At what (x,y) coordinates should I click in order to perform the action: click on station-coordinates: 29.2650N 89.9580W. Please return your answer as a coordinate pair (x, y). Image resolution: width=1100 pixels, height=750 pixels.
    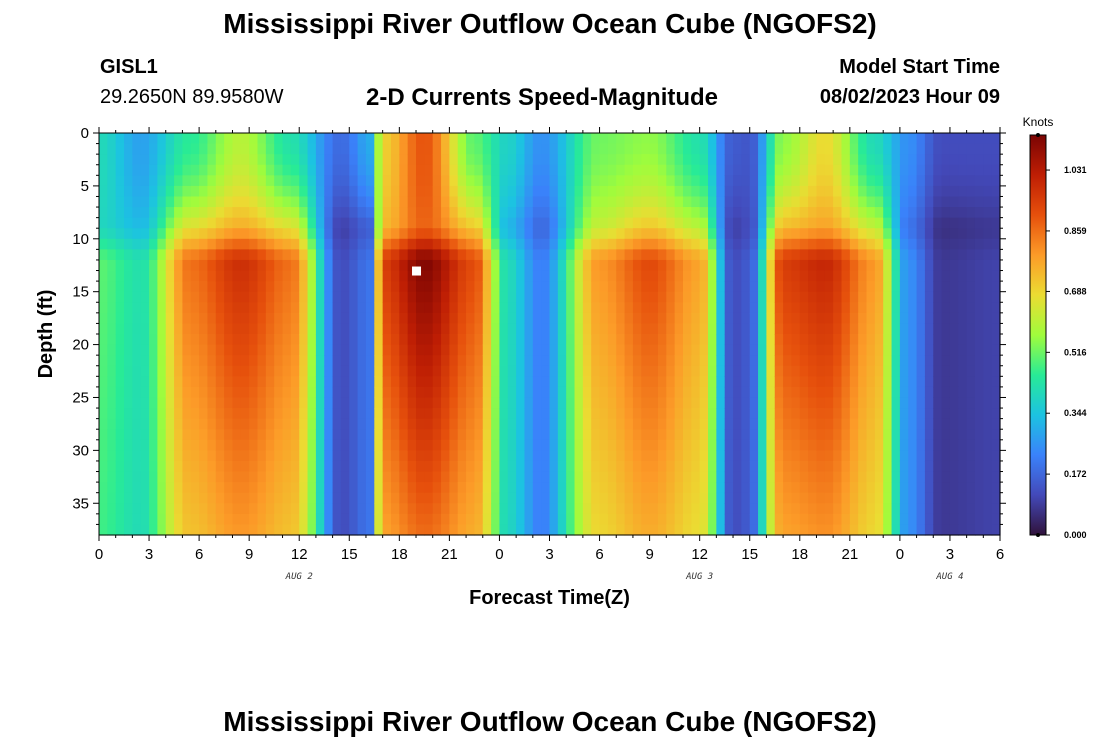
    Looking at the image, I should click on (192, 97).